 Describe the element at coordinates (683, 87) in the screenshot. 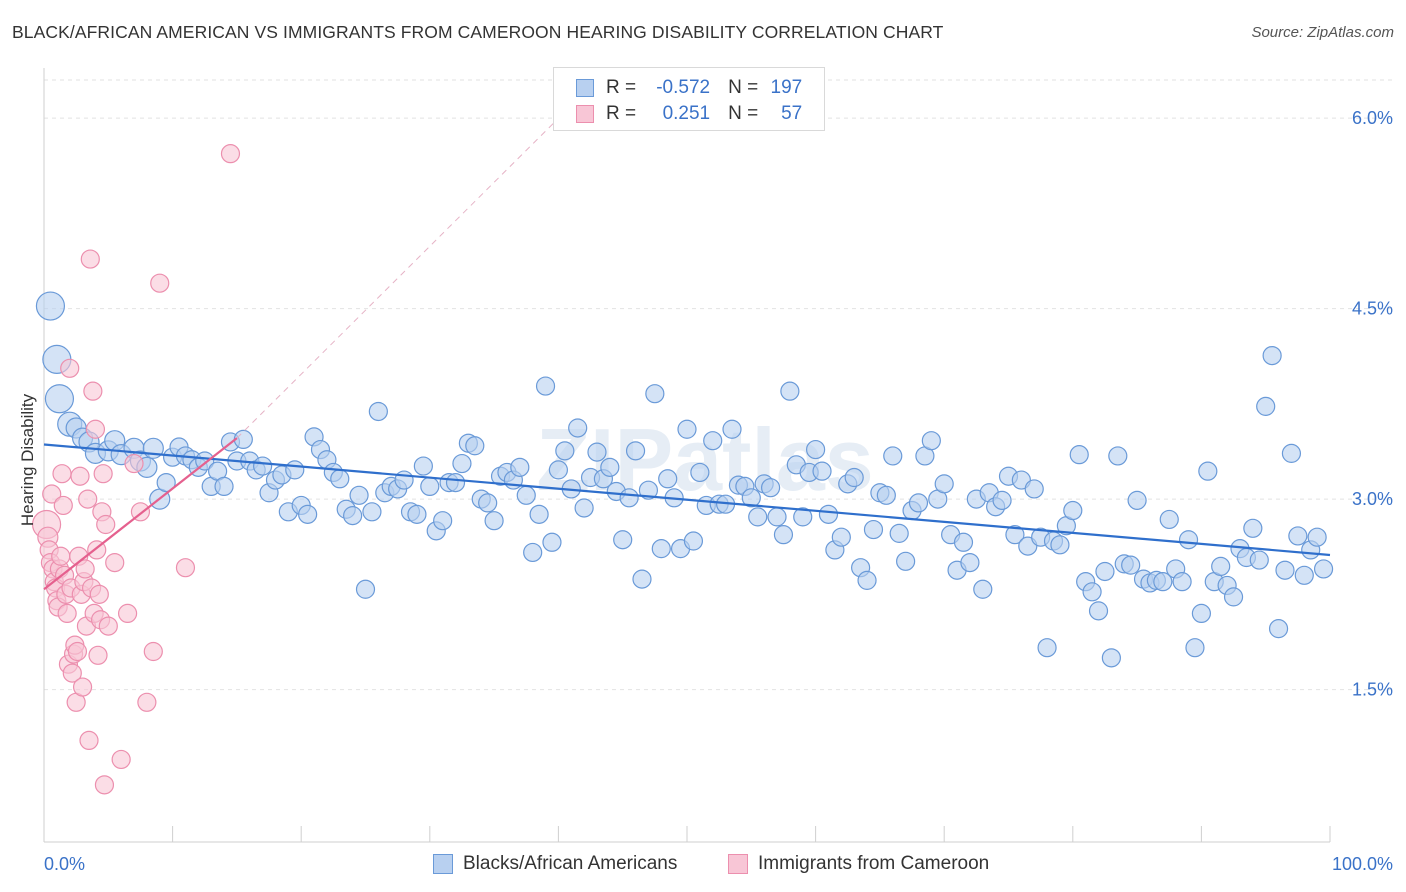

I see `r-value: -0.572` at that location.